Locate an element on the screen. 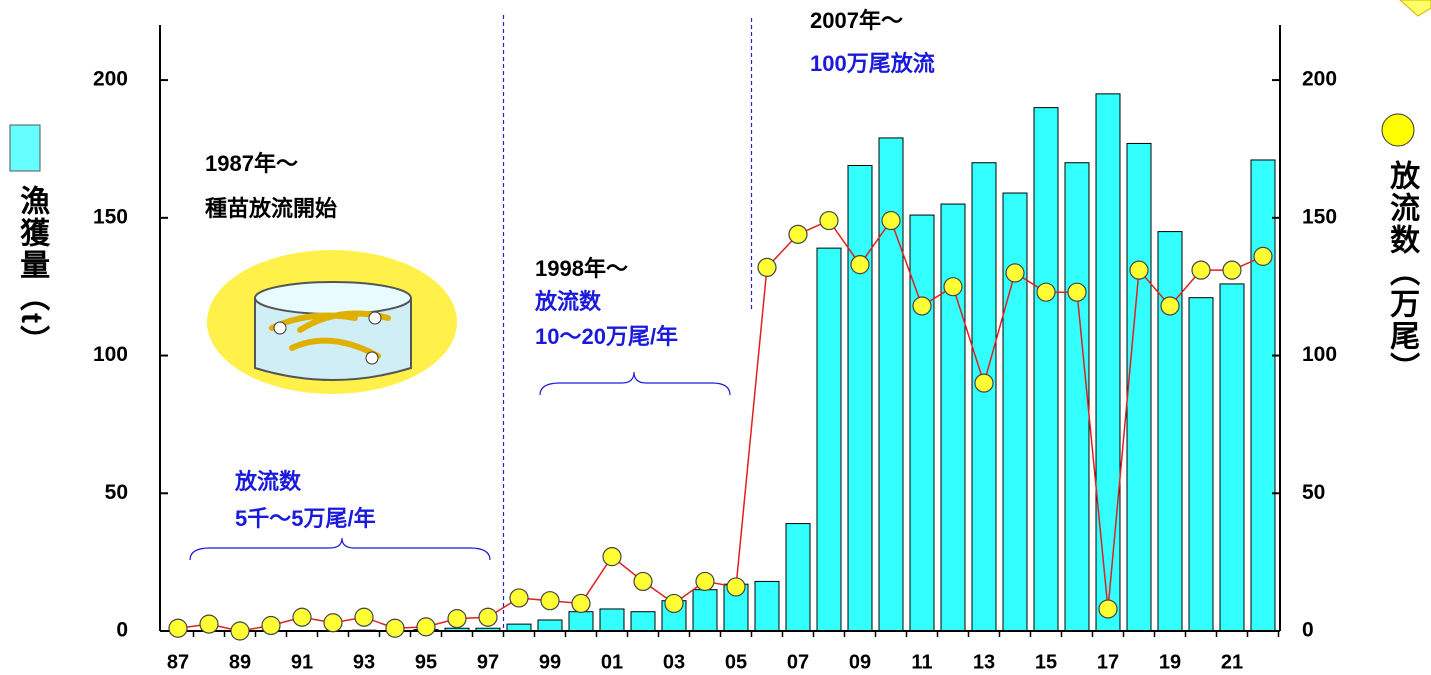 The width and height of the screenshot is (1431, 675). y-tick-label: 100 is located at coordinates (110, 354).